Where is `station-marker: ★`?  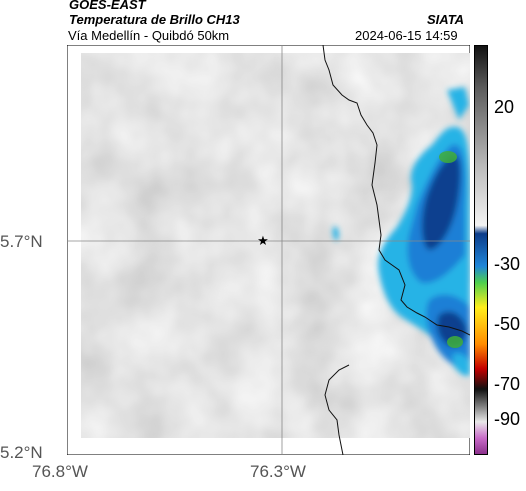
station-marker: ★ is located at coordinates (263, 241).